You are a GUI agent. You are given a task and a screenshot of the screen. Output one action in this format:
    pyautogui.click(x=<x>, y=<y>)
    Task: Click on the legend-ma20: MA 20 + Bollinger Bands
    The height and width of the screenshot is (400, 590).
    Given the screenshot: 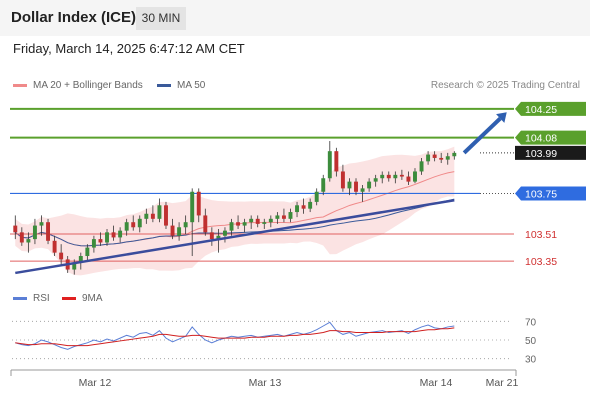 What is the action you would take?
    pyautogui.click(x=78, y=85)
    